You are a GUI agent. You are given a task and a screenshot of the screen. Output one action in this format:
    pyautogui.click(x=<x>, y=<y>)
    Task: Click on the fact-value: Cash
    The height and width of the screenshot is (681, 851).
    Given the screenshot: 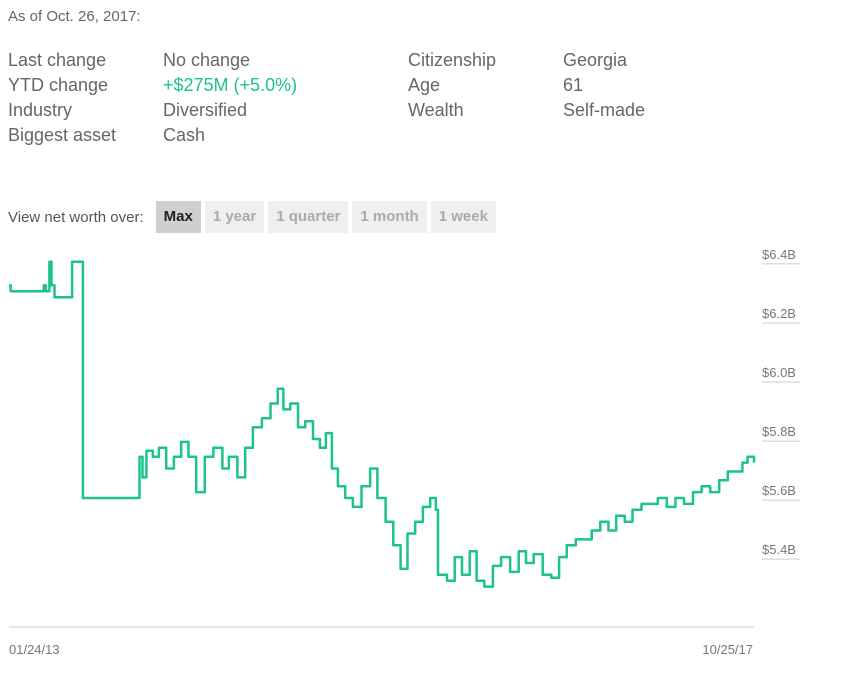 What is the action you would take?
    pyautogui.click(x=184, y=135)
    